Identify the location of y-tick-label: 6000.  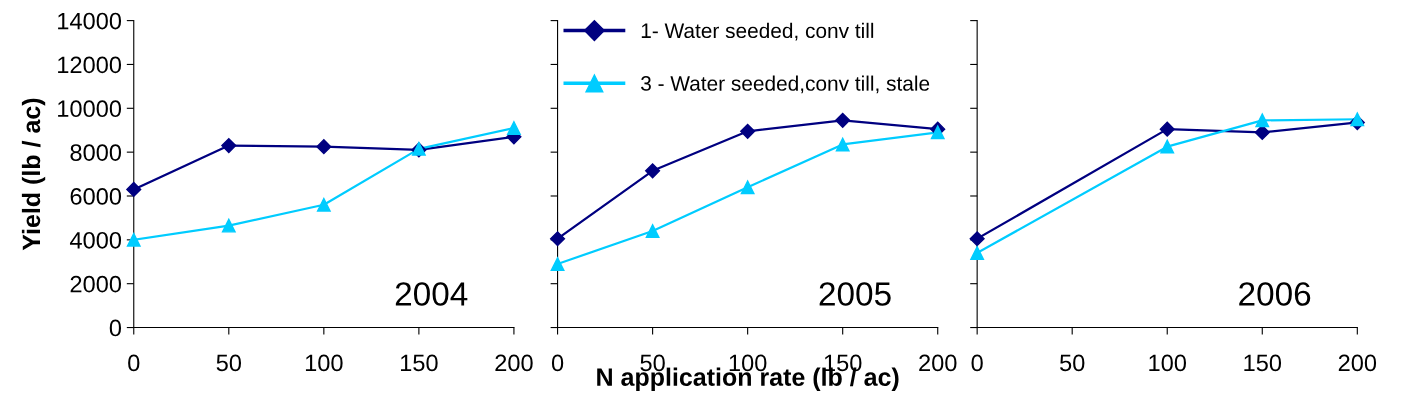
(96, 196).